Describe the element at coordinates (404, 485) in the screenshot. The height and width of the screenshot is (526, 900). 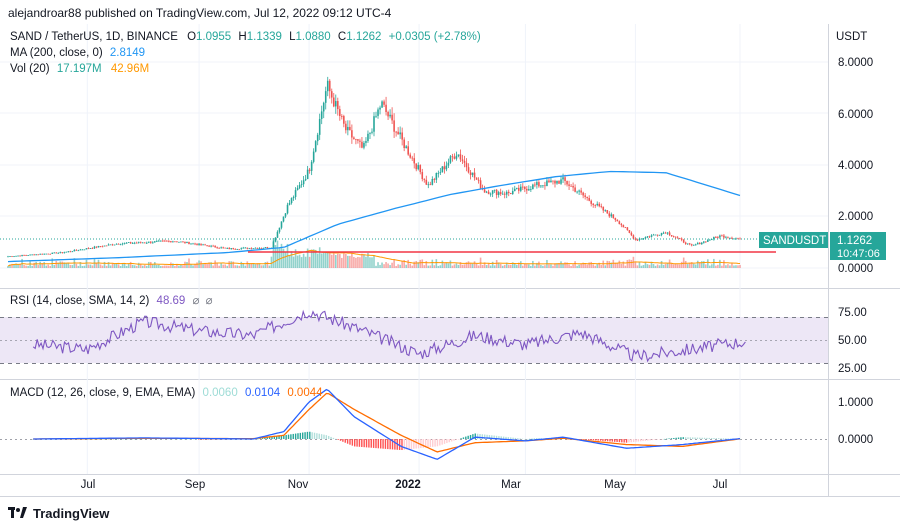
I see `time-axis: Jul Sep Nov 2022 Mar May Jul` at that location.